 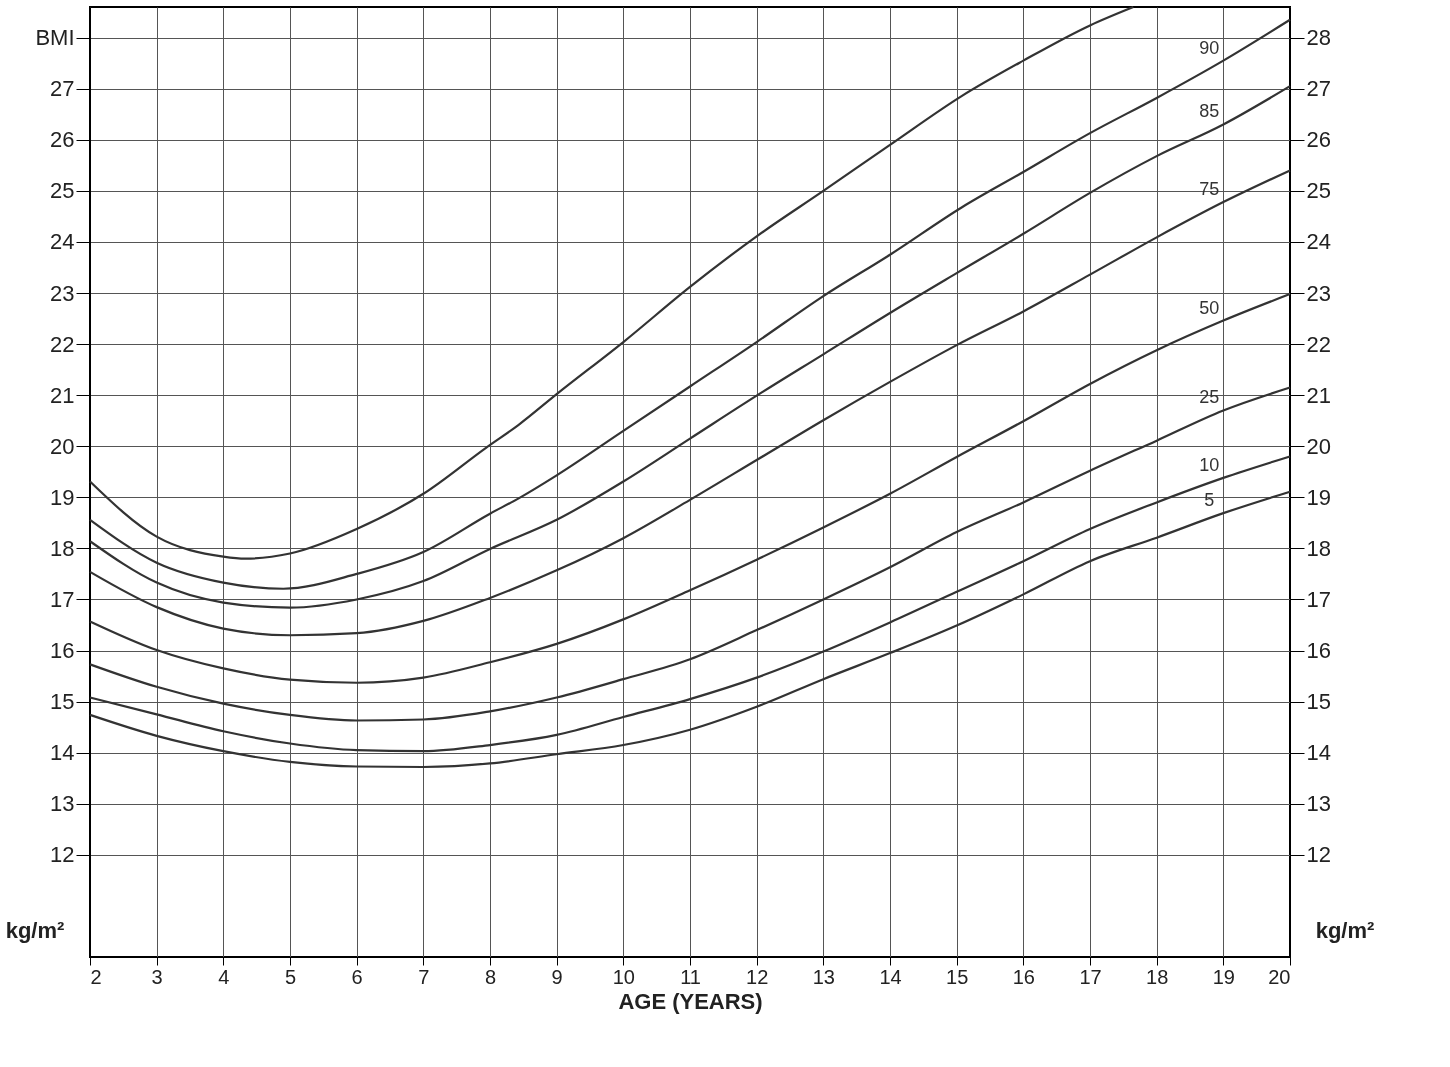 I want to click on x-tick-label: 6, so click(x=357, y=976).